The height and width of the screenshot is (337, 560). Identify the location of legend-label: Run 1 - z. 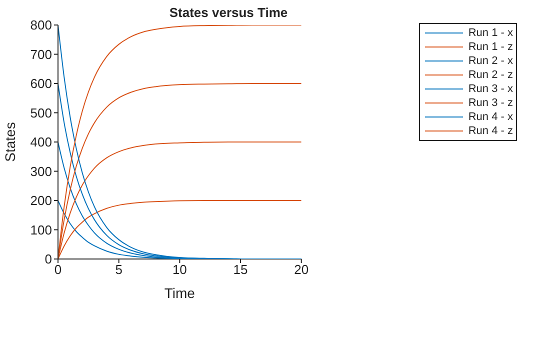
(490, 47).